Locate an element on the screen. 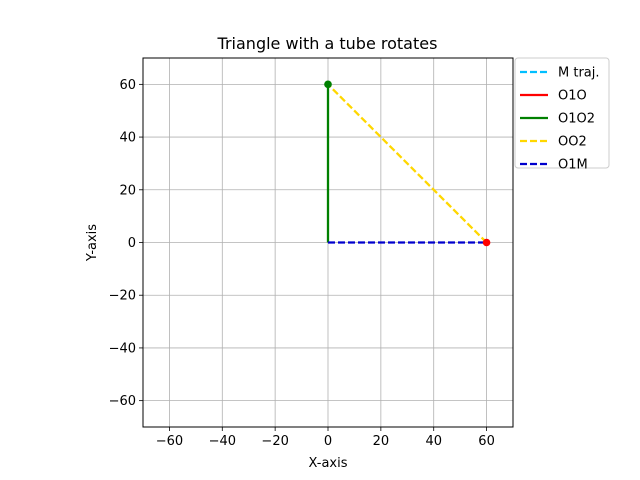 This screenshot has width=640, height=480. legend: M traj. O1O O1O2 OO2 O1M is located at coordinates (562, 115).